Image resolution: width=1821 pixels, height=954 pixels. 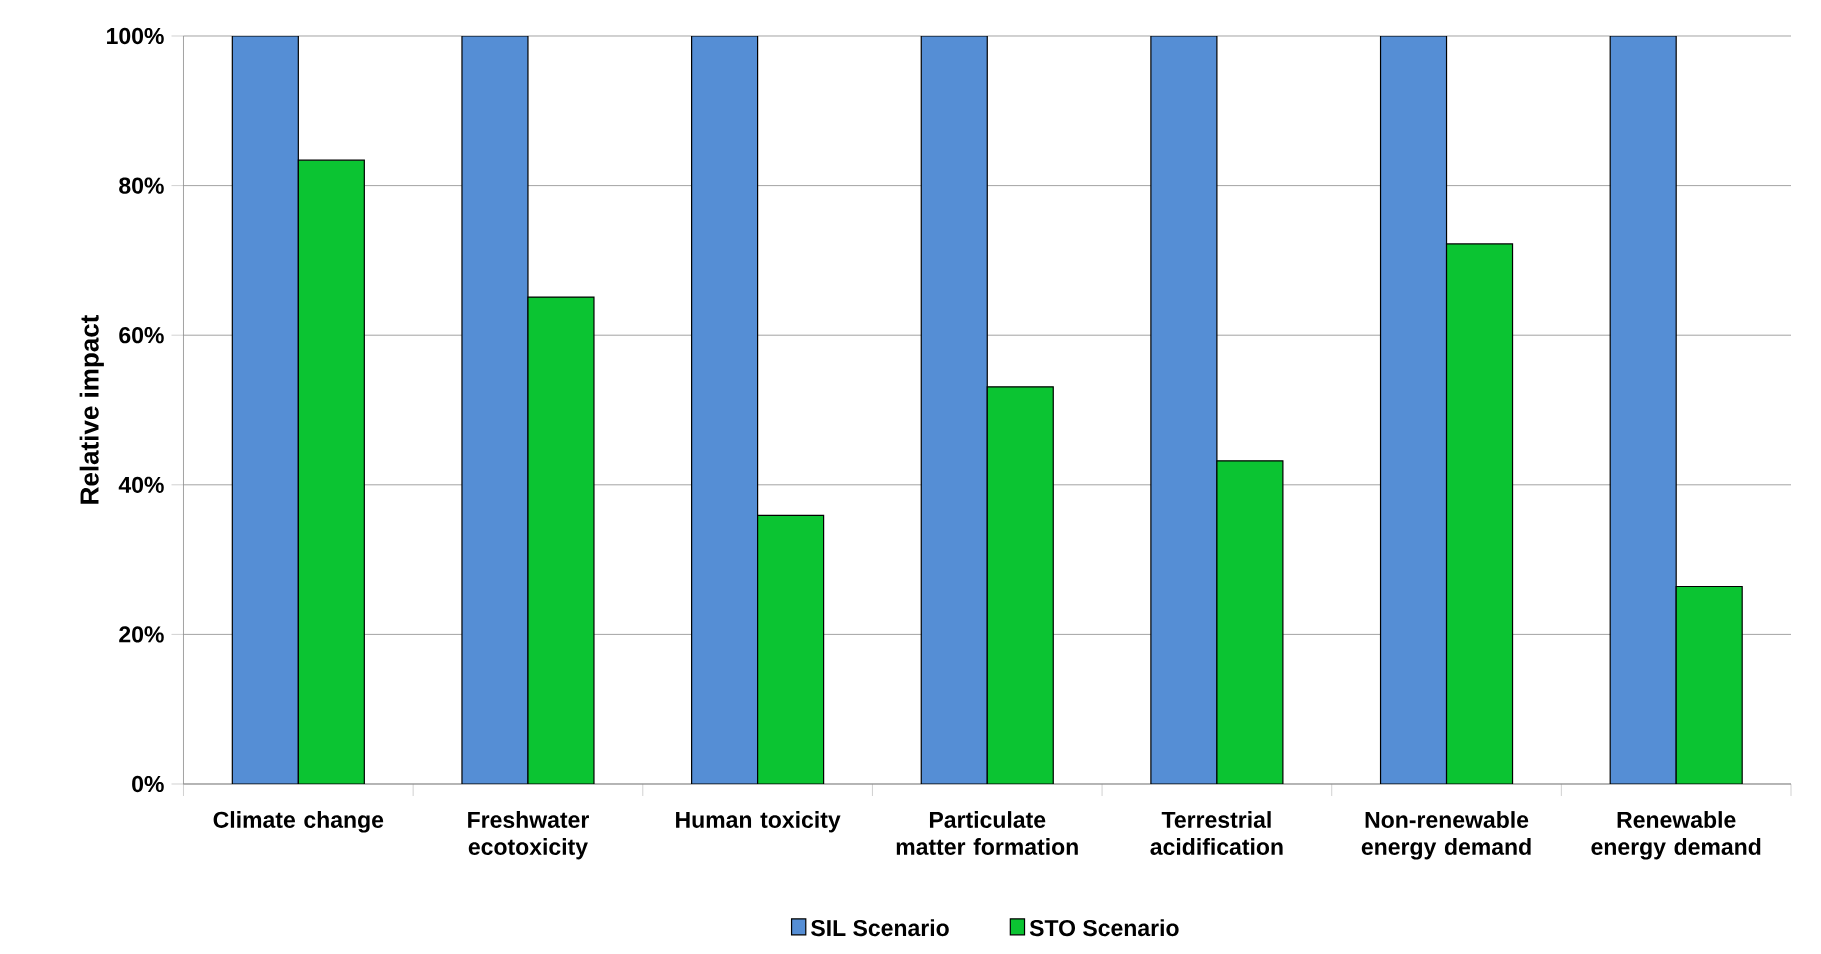 I want to click on y-tick-label: 20%, so click(x=141, y=634).